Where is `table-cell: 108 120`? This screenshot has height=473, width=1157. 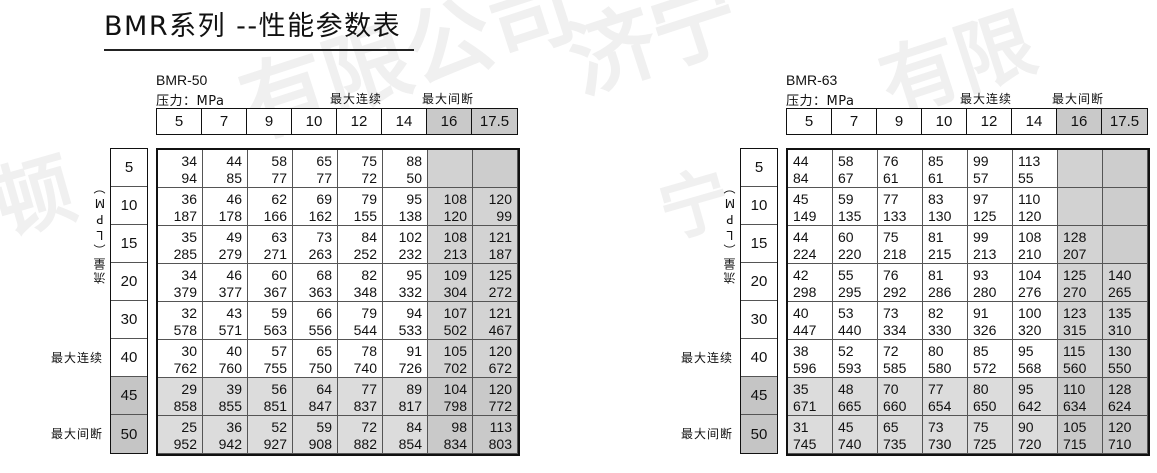
table-cell: 108 120 is located at coordinates (450, 207).